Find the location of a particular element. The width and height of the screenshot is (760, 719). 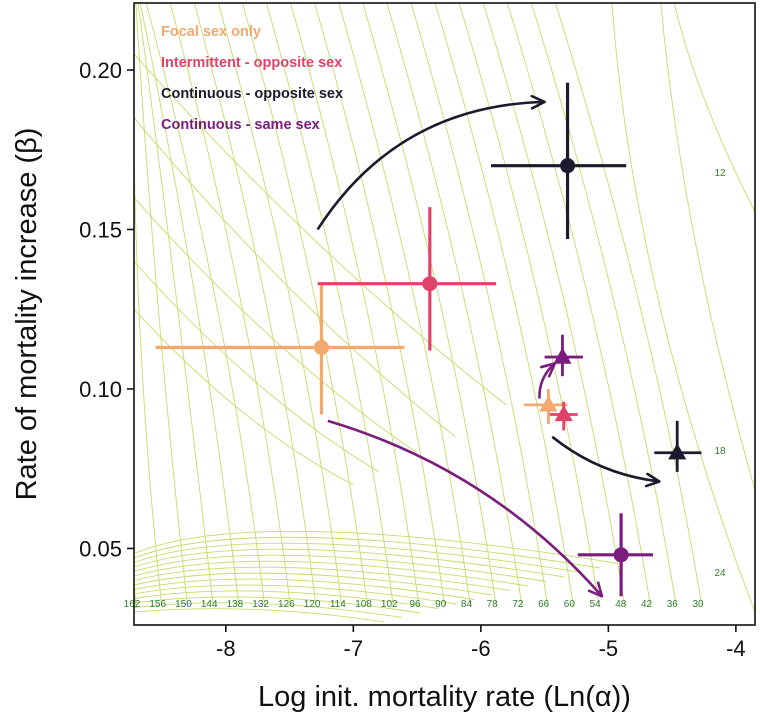

contour-label: 108 is located at coordinates (363, 604).